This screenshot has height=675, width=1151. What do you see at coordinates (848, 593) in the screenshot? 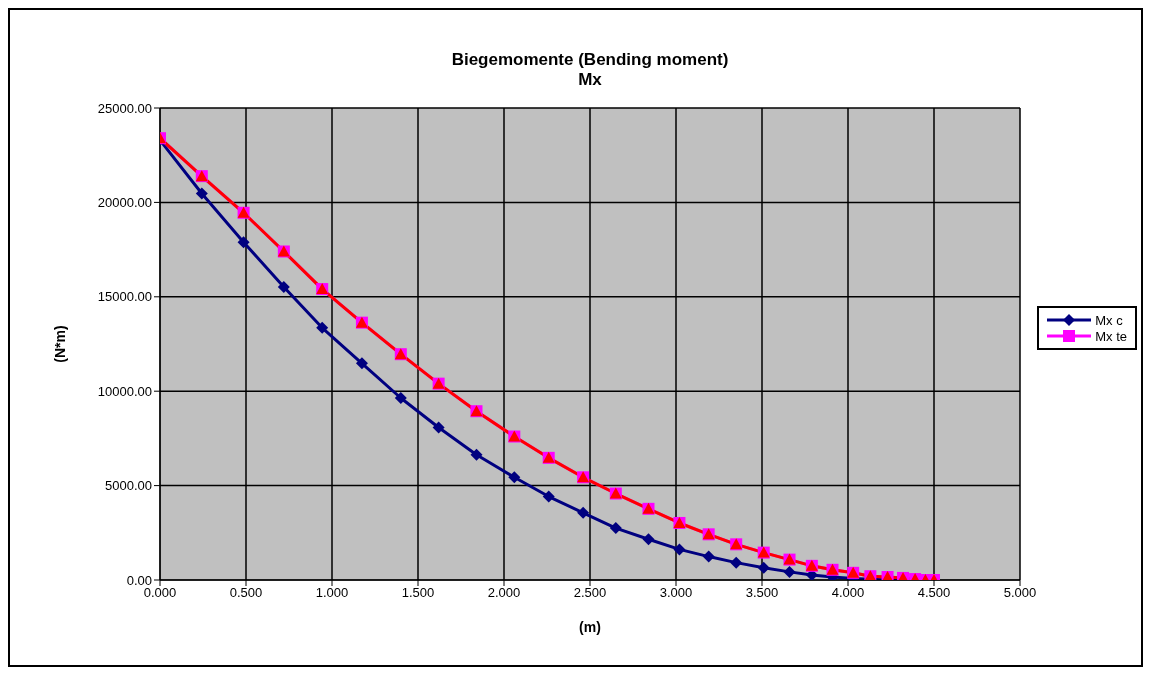
I see `x-tick-label: 4.000` at bounding box center [848, 593].